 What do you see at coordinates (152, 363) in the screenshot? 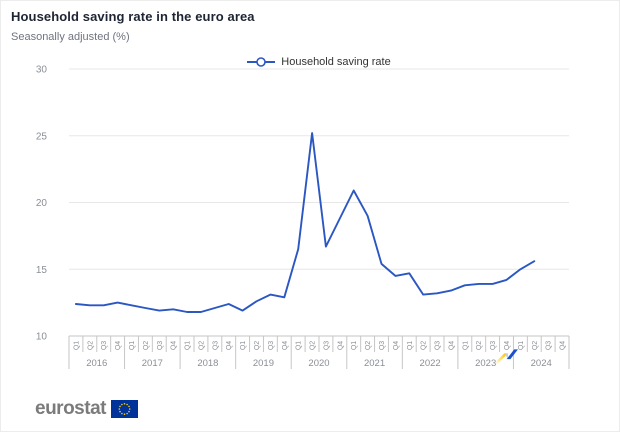
I see `x-axis-year-label: 2017` at bounding box center [152, 363].